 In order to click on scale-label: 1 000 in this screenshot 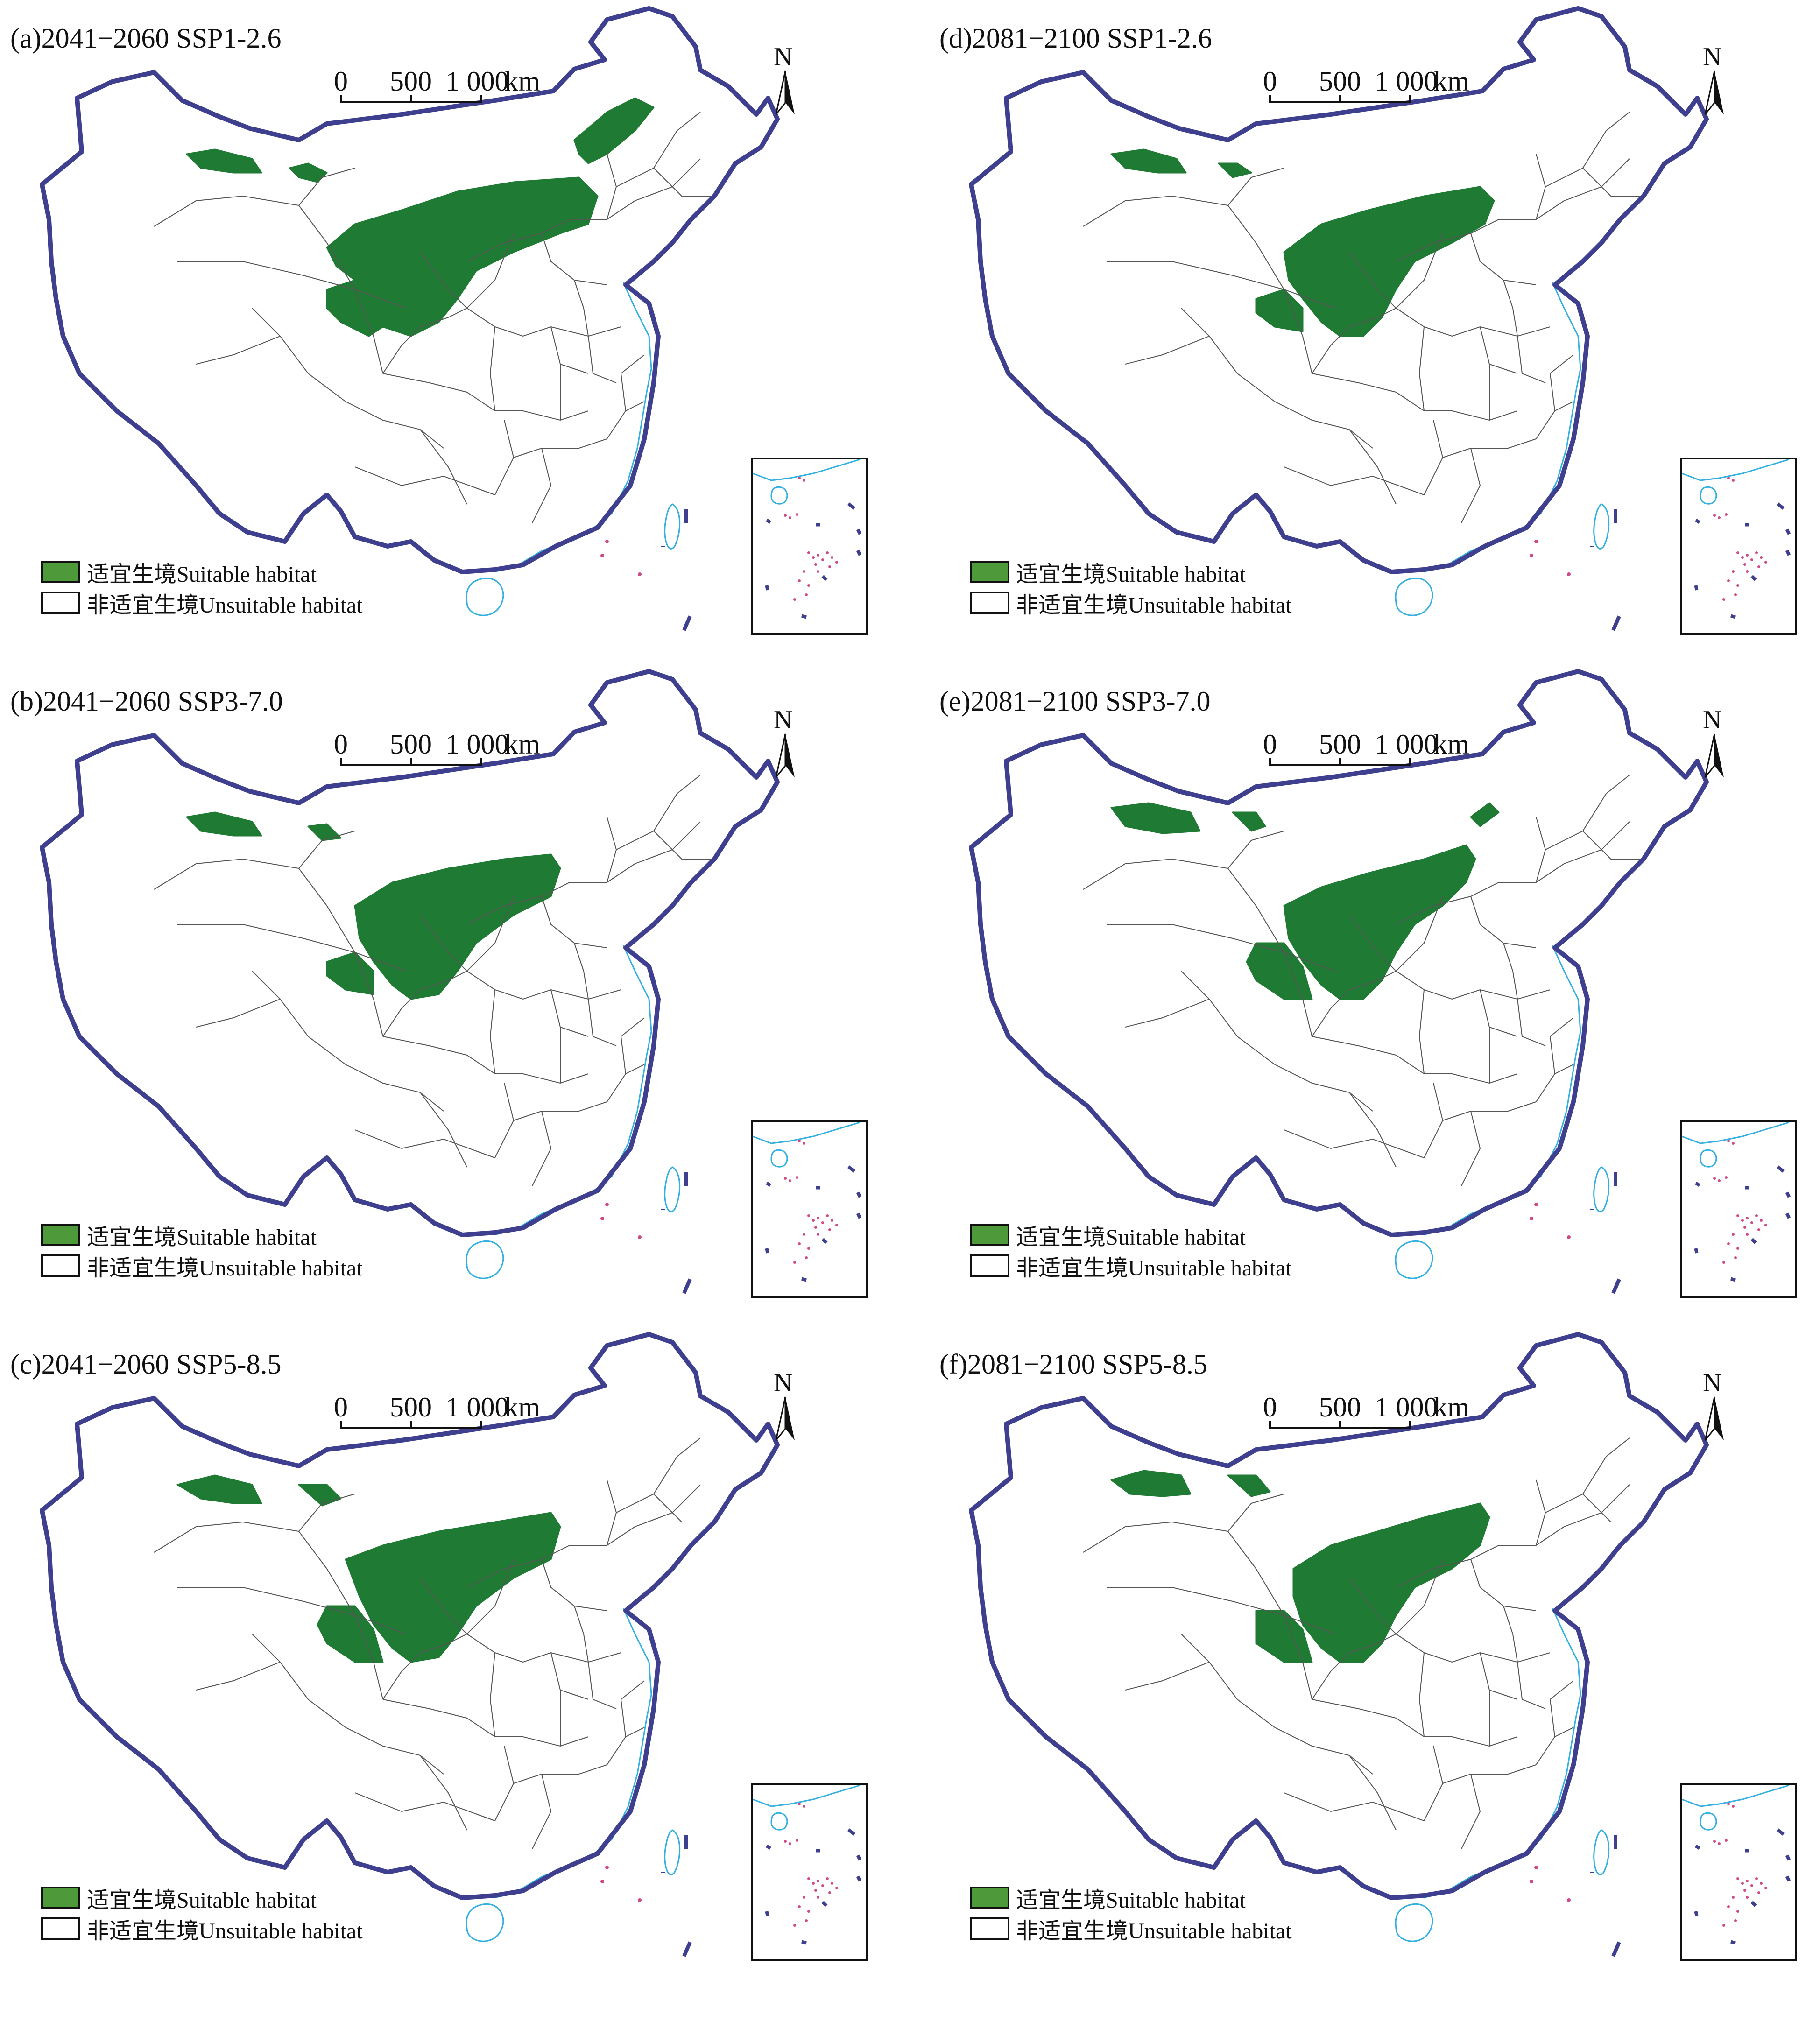, I will do `click(1406, 1407)`.